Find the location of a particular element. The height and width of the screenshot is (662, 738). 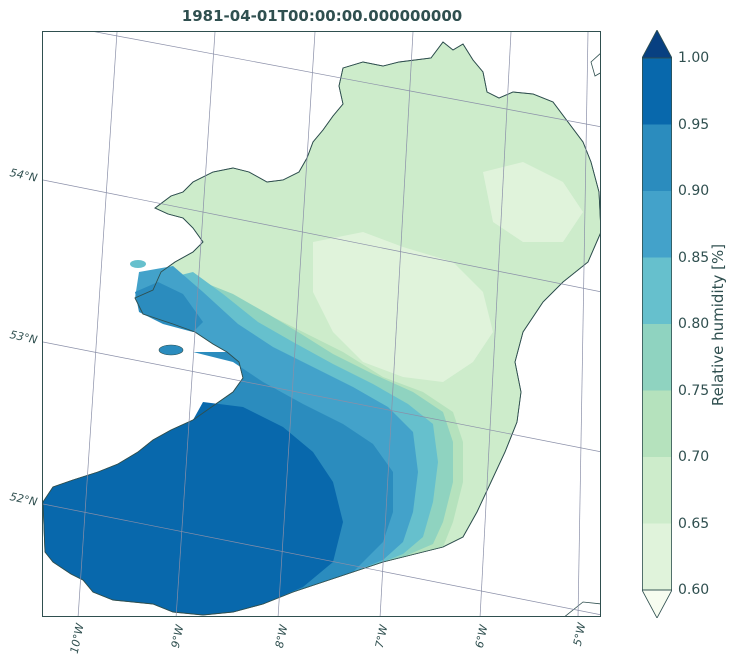

lon-label-8w: 8°W is located at coordinates (281, 636).